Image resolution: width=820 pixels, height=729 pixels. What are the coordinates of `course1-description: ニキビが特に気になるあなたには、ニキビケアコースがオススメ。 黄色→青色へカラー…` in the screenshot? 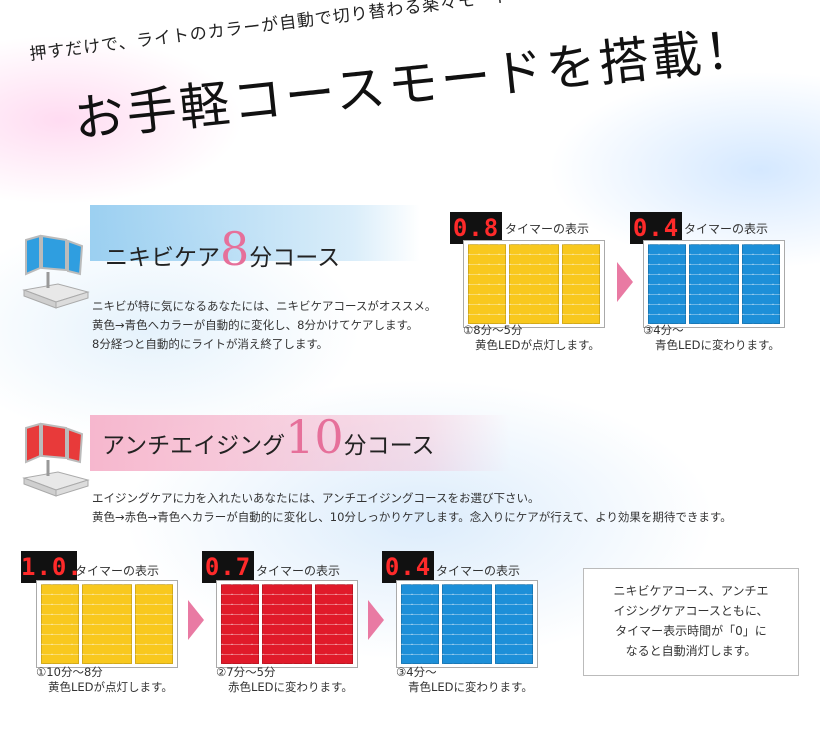 It's located at (264, 325).